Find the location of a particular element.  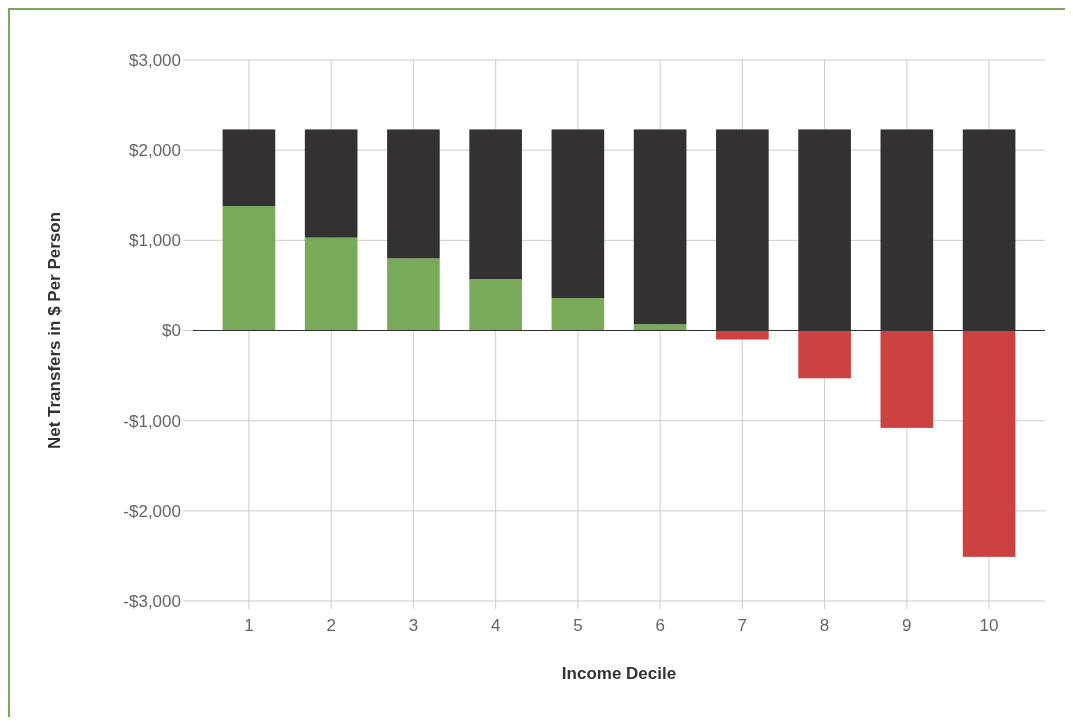

x-tick-label: 6 is located at coordinates (660, 625).